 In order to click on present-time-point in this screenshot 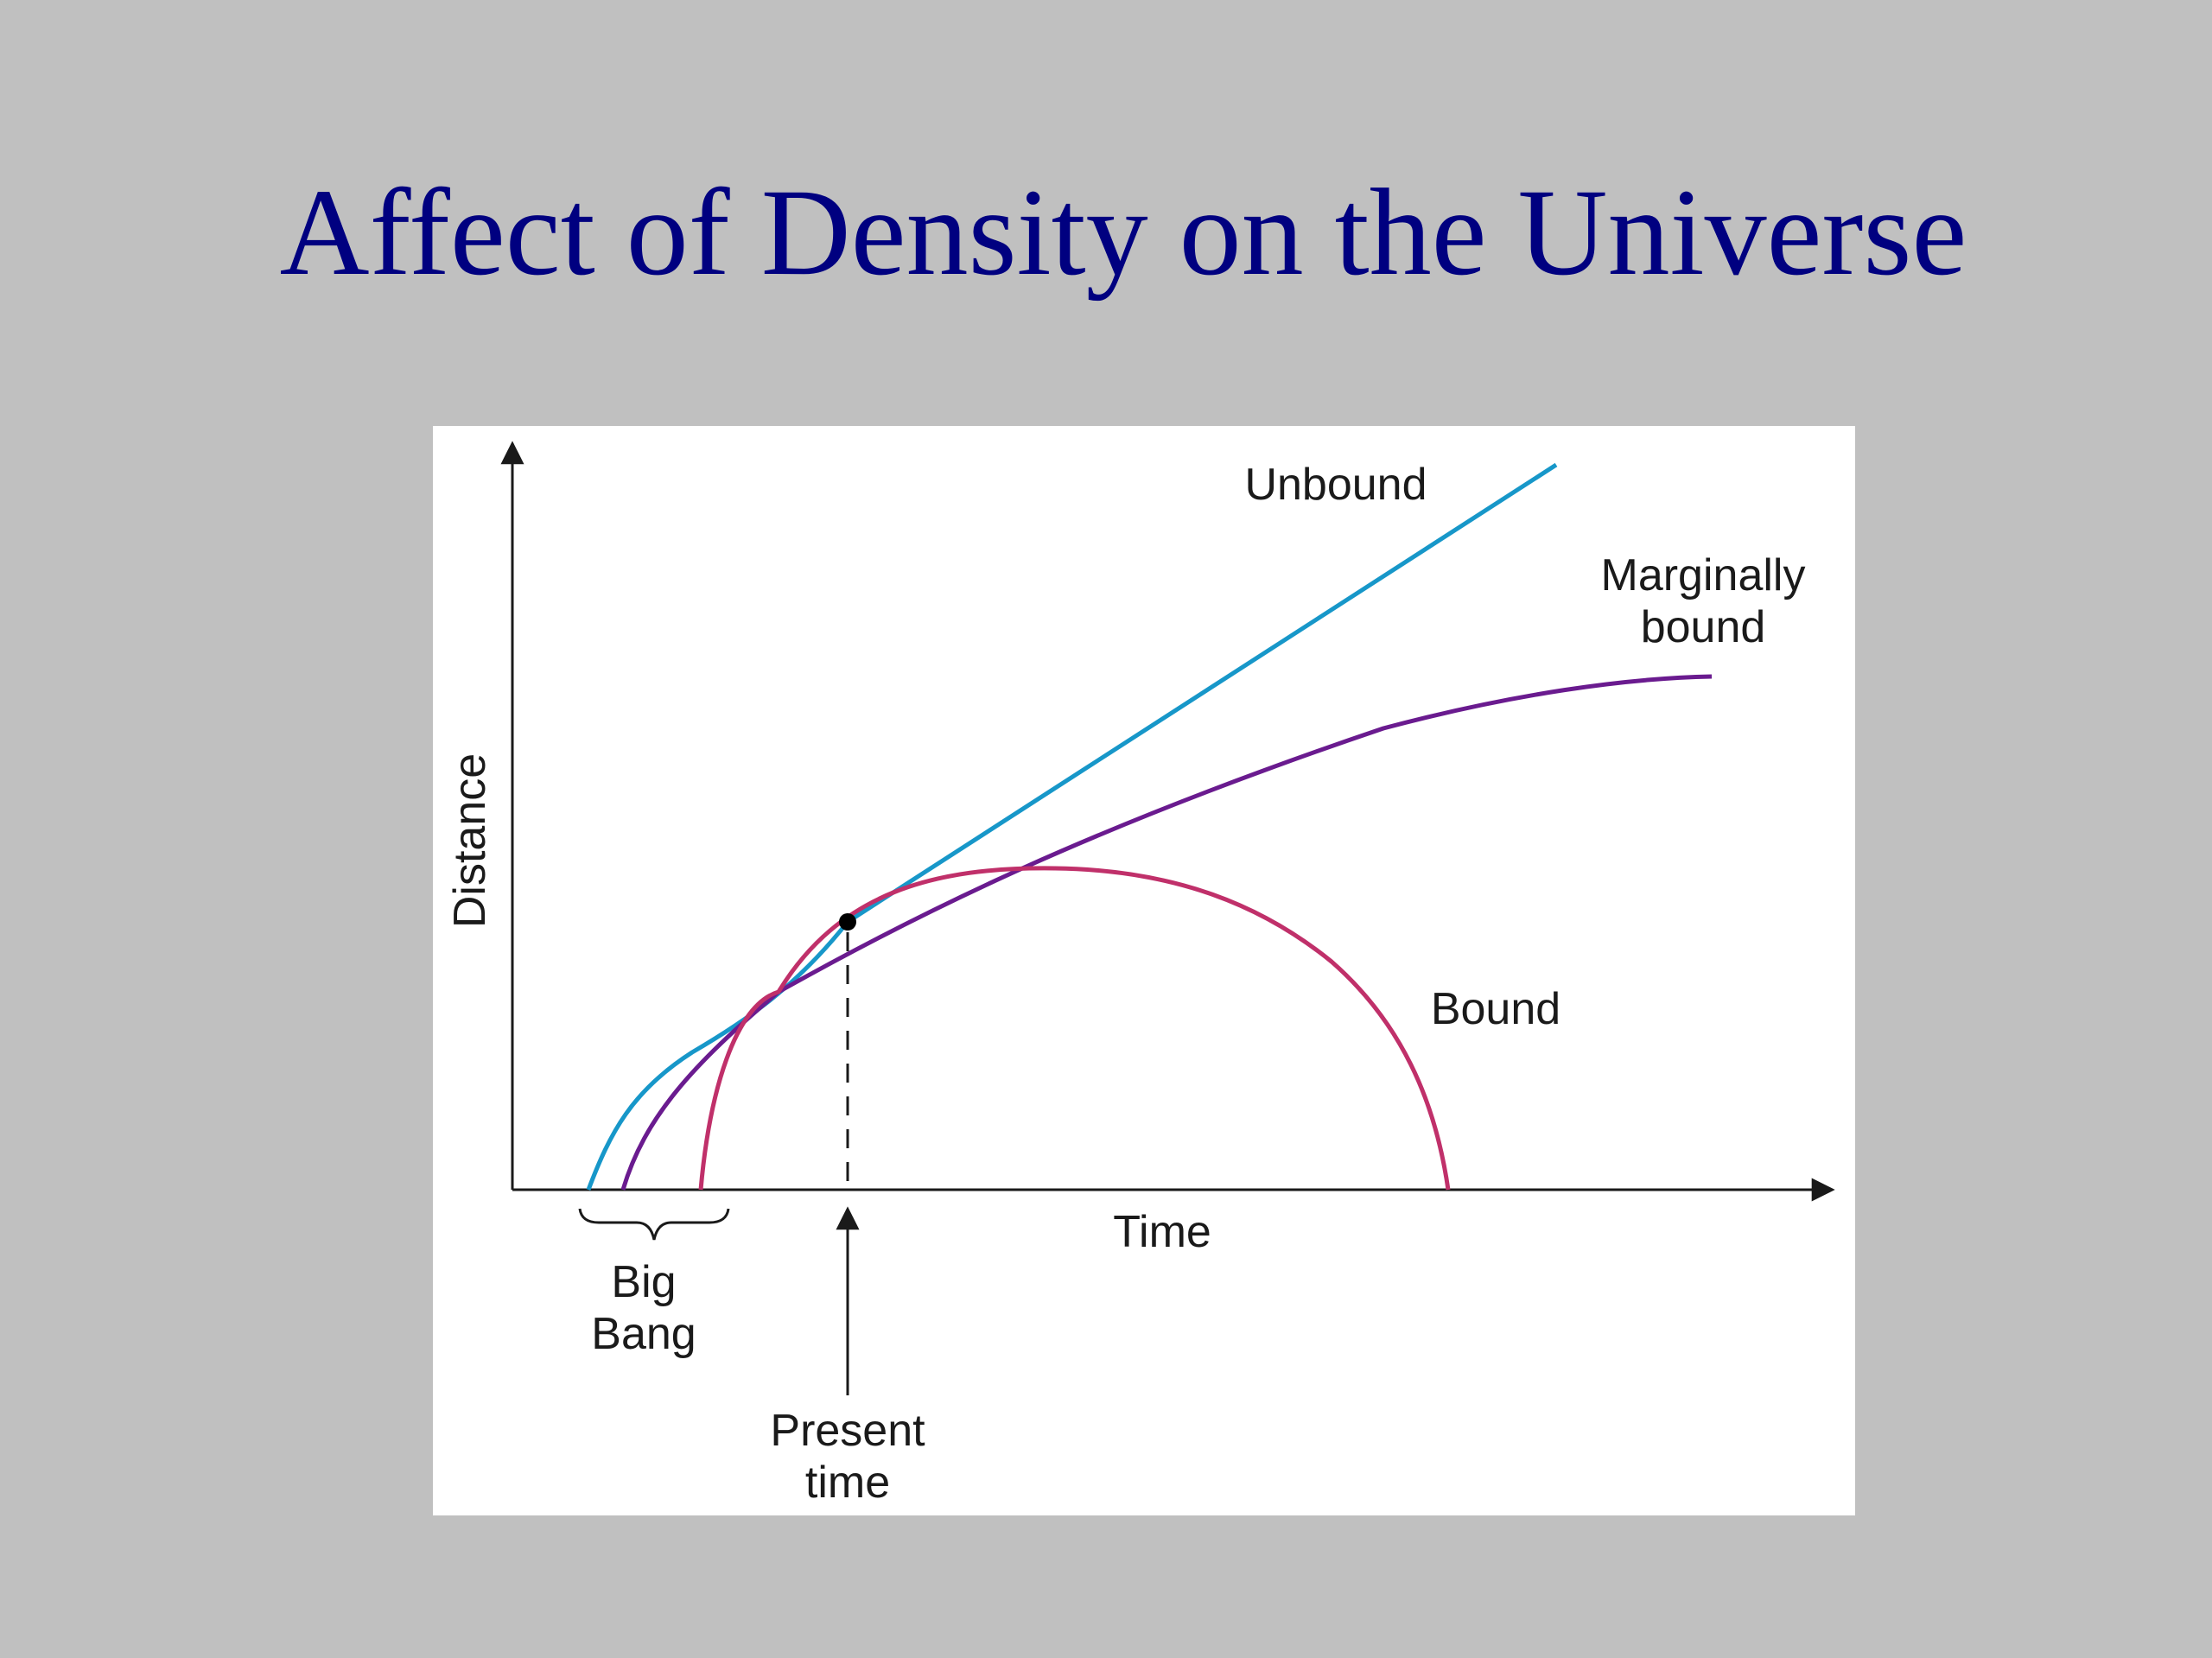, I will do `click(847, 922)`.